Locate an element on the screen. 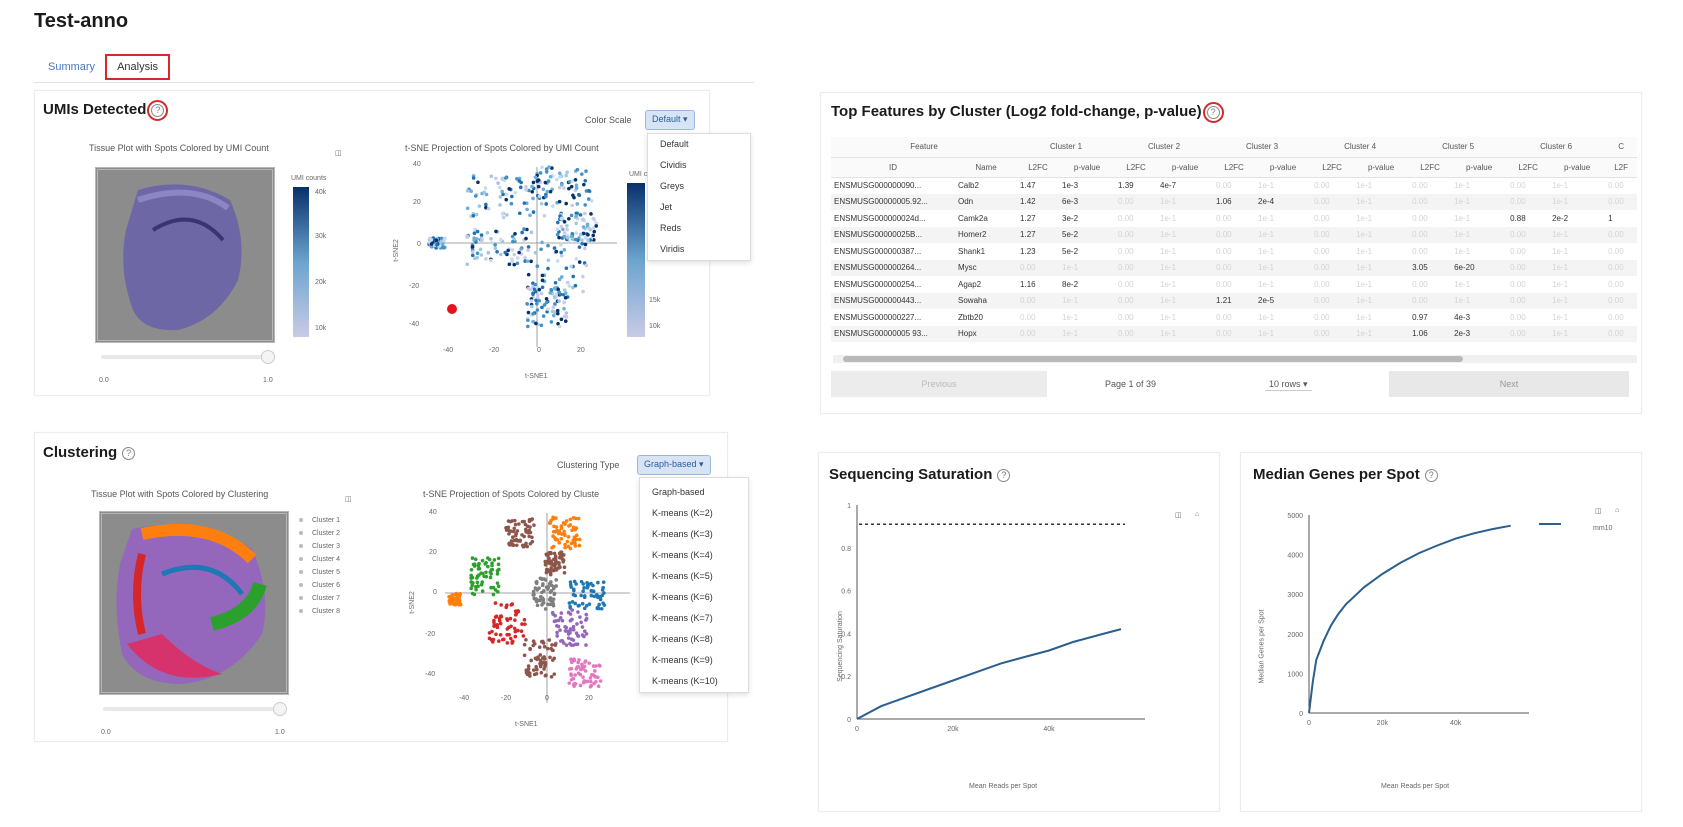  table-group-header: Cluster 2 is located at coordinates (1164, 147).